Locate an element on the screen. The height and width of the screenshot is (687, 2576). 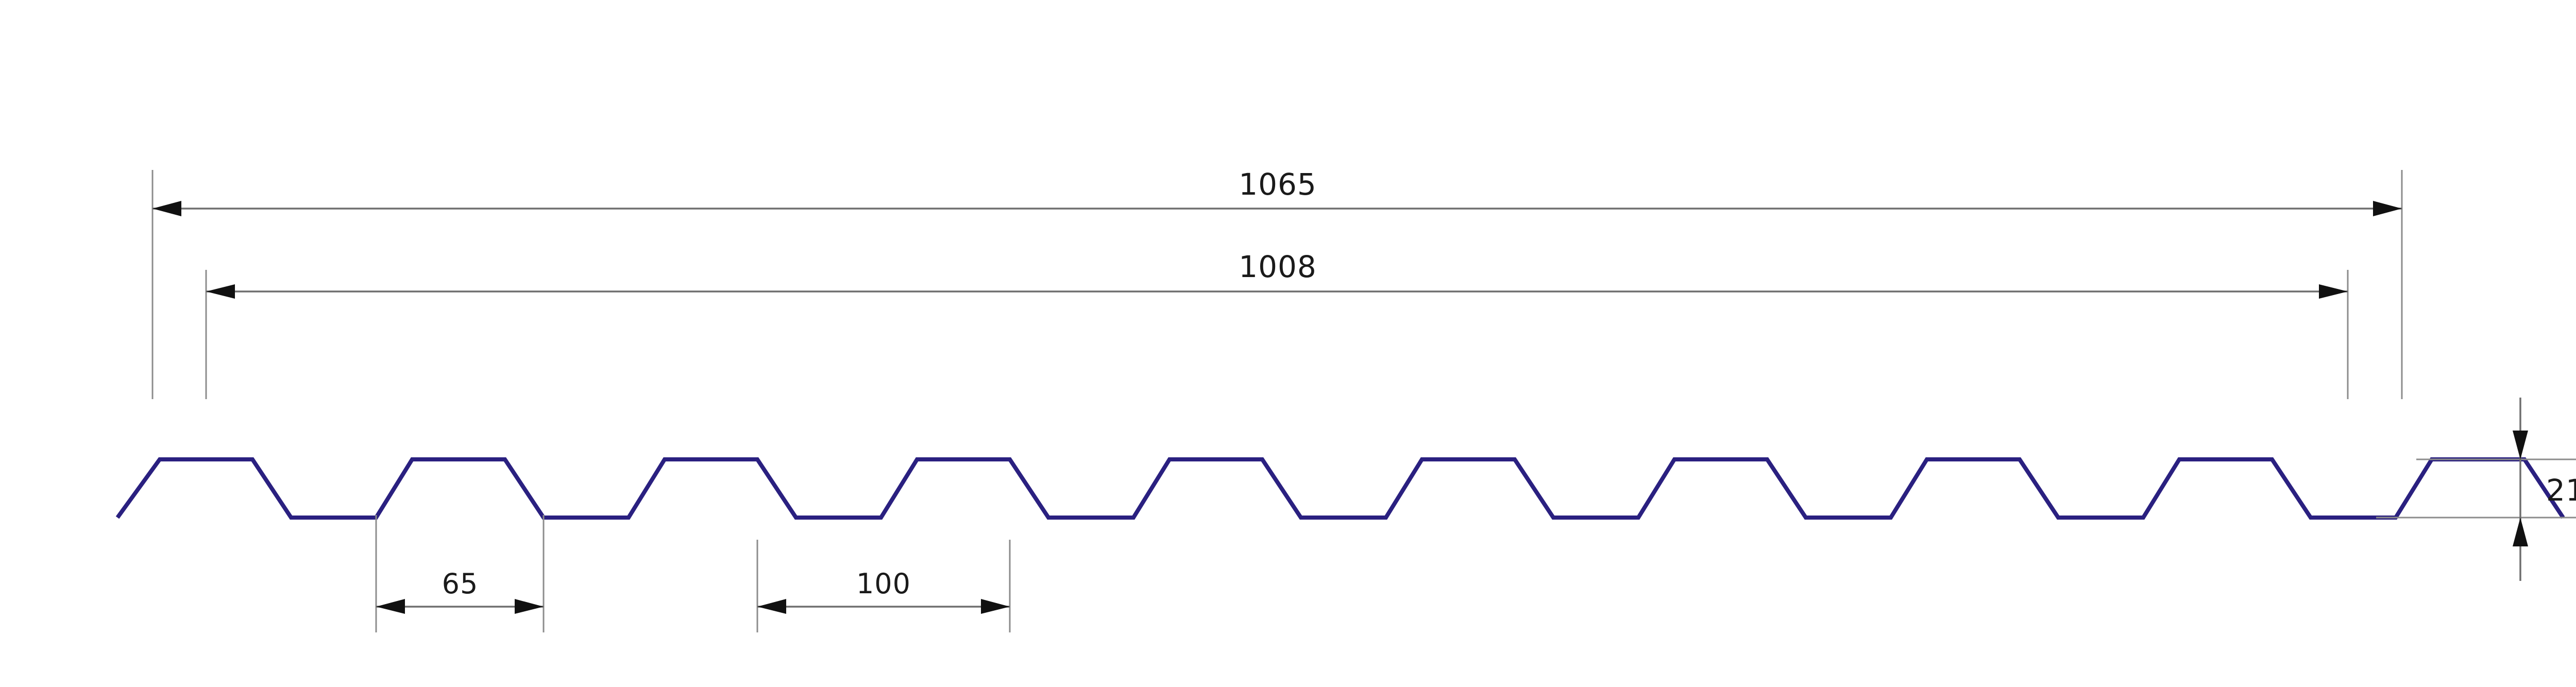
dim-label-profile-height: 21 мм is located at coordinates (2561, 490).